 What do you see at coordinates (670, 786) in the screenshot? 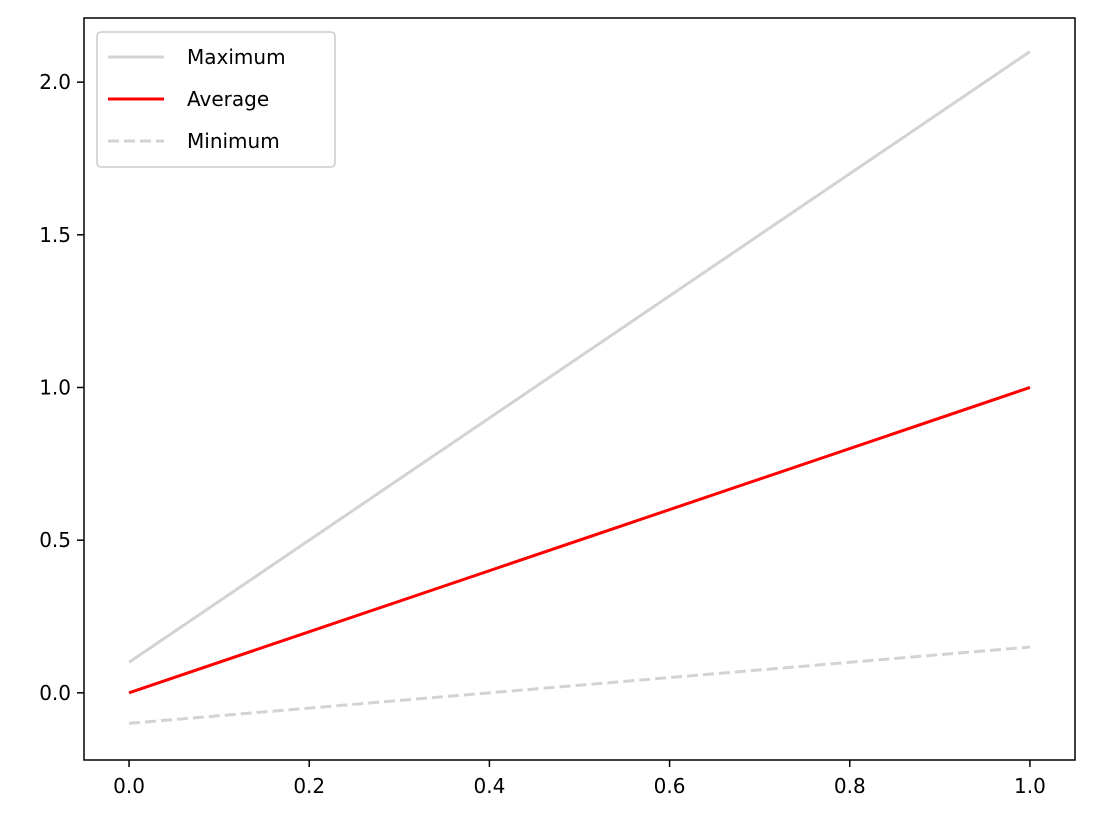
I see `x-tick-label: 0.6` at bounding box center [670, 786].